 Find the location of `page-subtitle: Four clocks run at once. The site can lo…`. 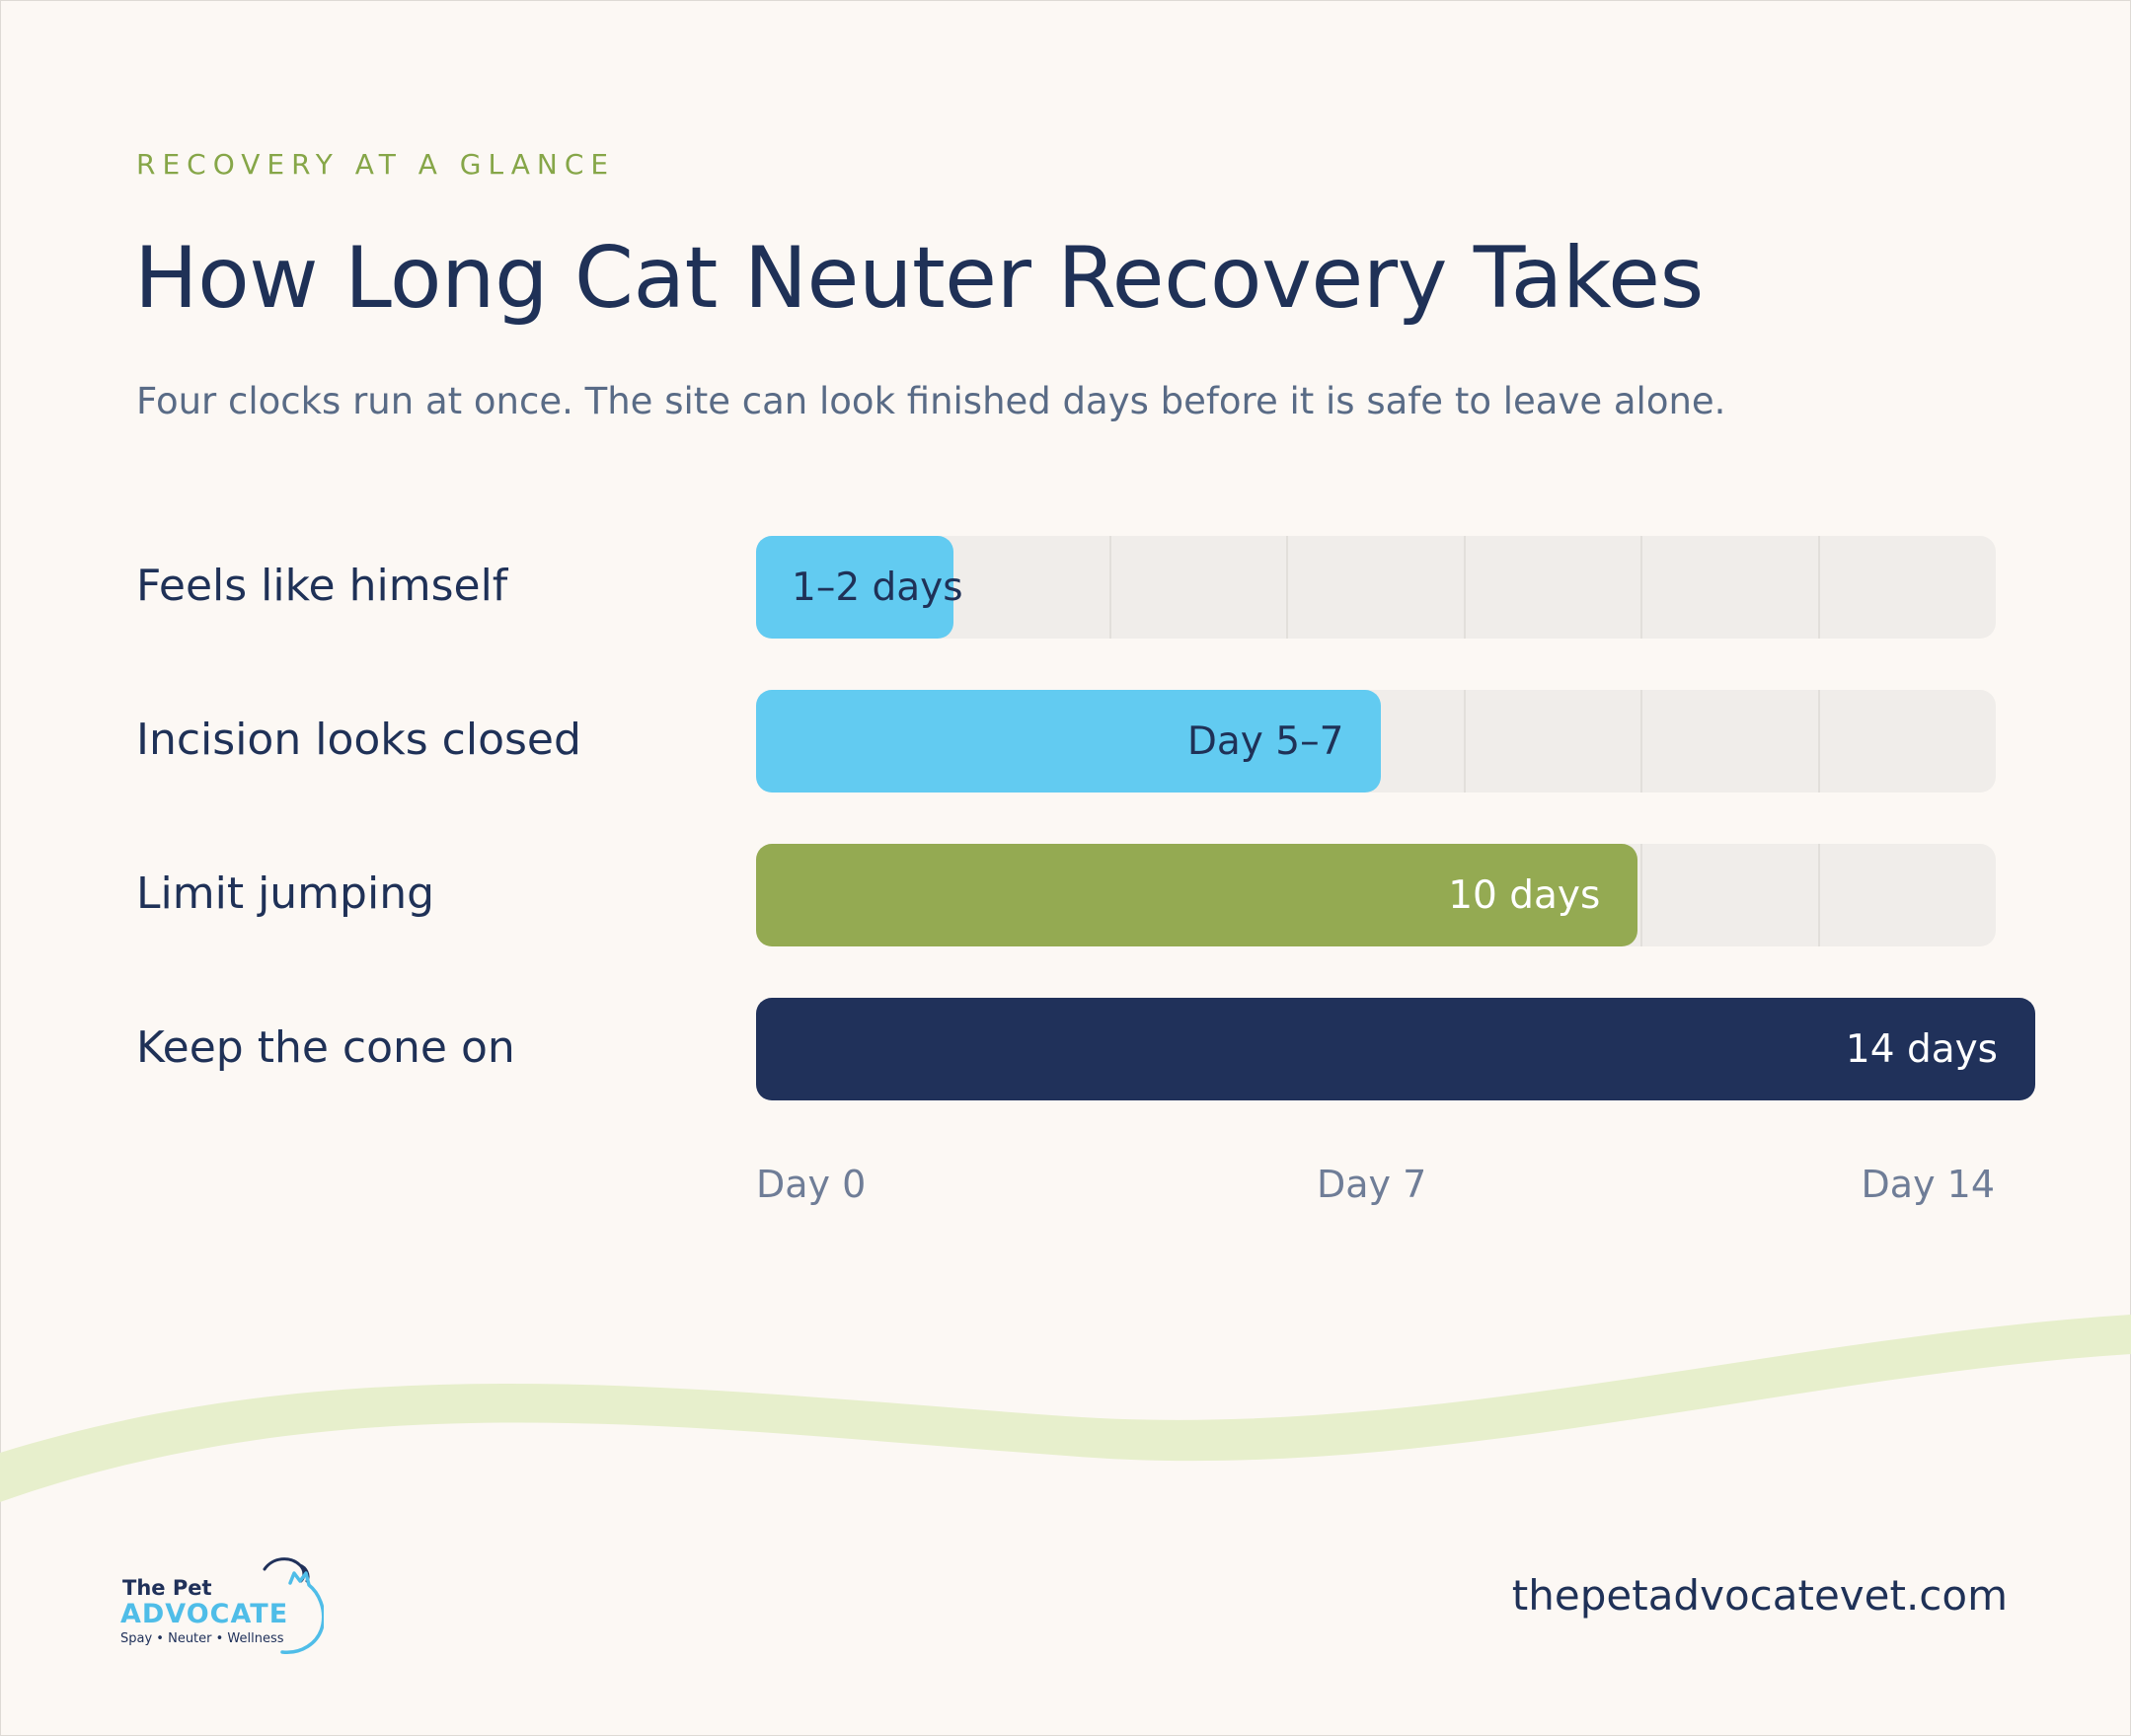

page-subtitle: Four clocks run at once. The site can lo… is located at coordinates (931, 401).